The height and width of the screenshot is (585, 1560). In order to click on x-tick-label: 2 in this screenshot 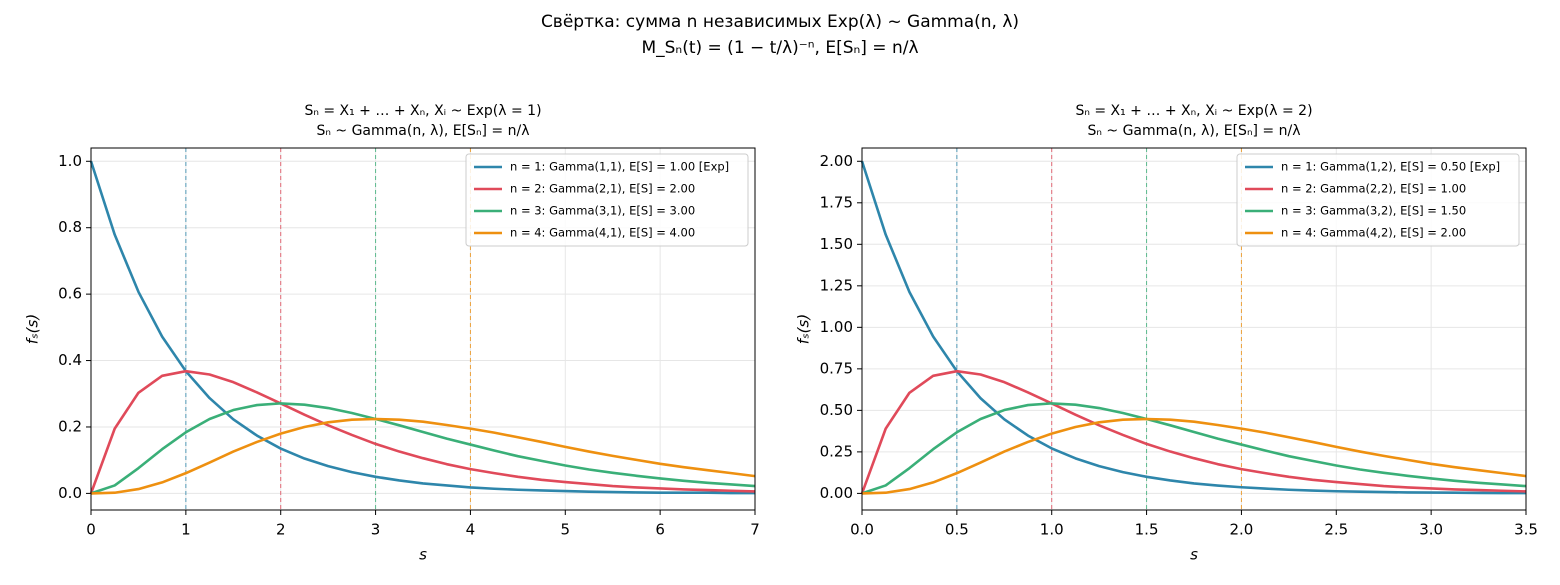, I will do `click(281, 530)`.